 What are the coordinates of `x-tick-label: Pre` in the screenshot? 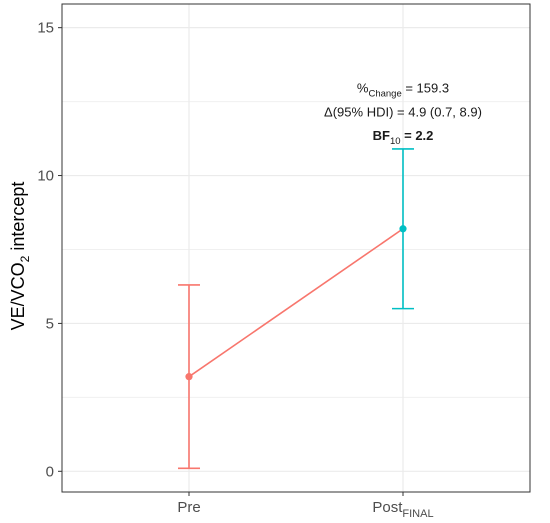 It's located at (188, 507).